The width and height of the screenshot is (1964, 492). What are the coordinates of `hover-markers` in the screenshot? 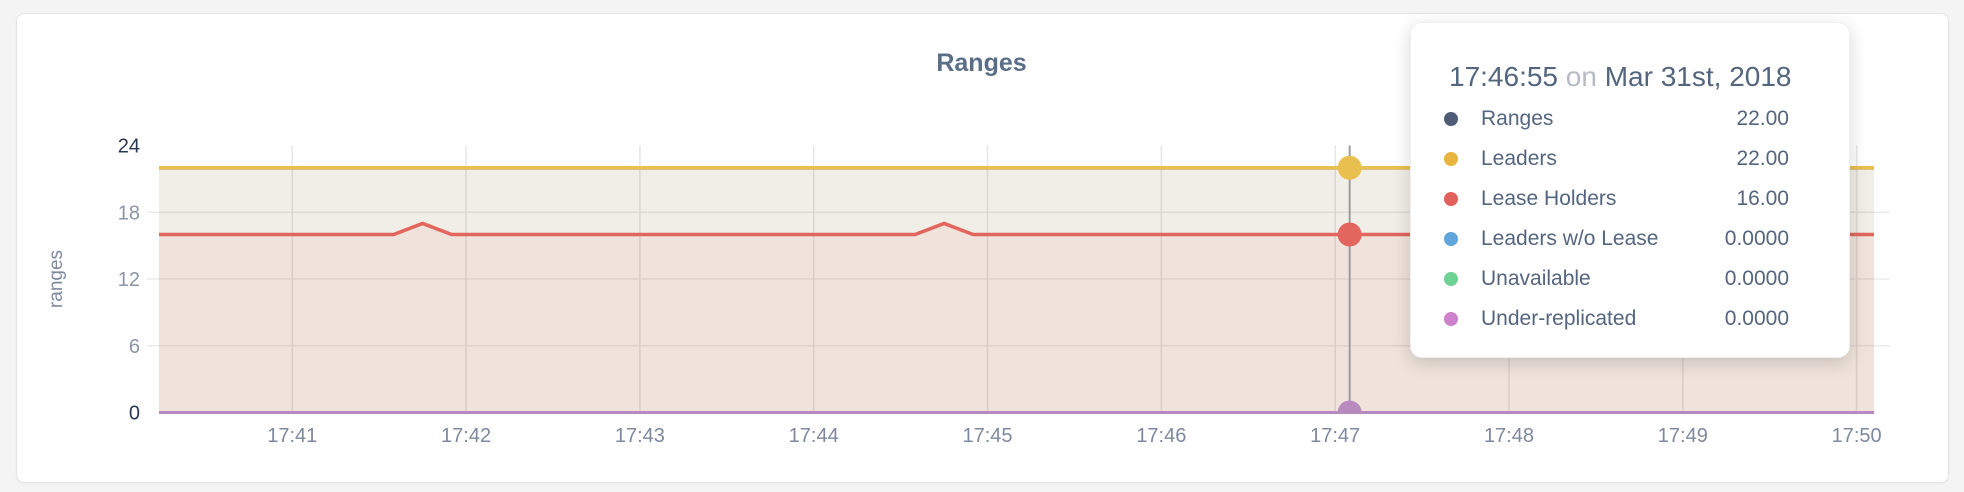 It's located at (1349, 284).